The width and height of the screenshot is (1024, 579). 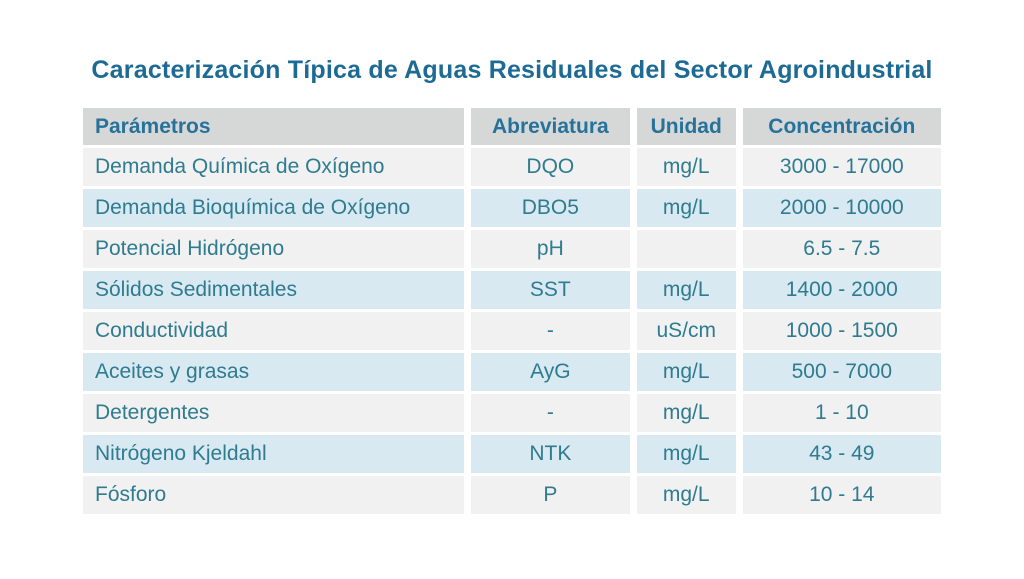 What do you see at coordinates (273, 208) in the screenshot?
I see `cell-parametro: Demanda Bioquímica de Oxígeno` at bounding box center [273, 208].